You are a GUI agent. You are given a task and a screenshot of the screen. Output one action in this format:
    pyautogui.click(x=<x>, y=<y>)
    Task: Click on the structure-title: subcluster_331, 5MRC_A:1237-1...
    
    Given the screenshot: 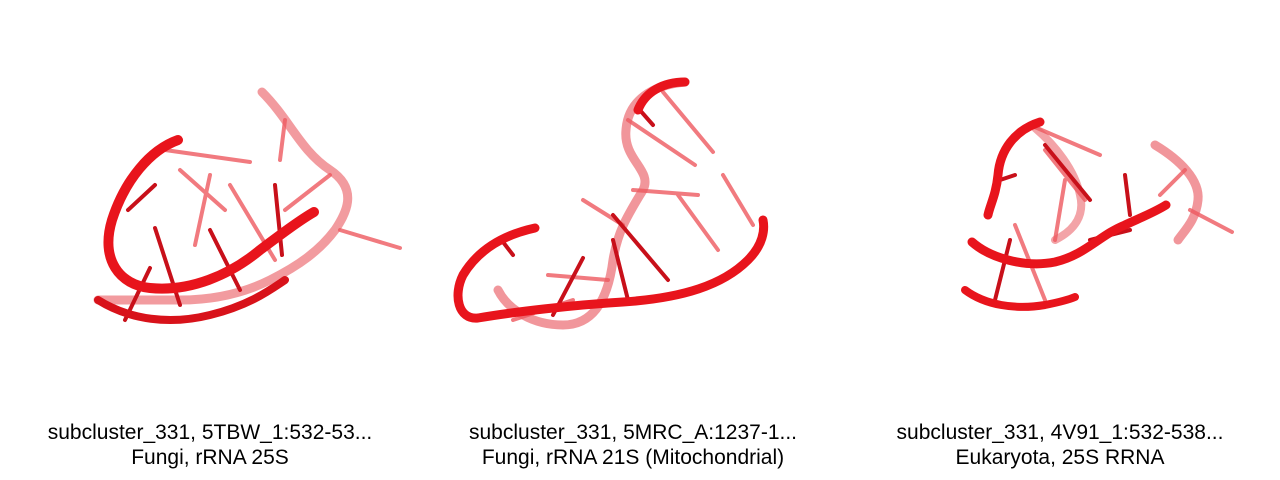 What is the action you would take?
    pyautogui.click(x=632, y=432)
    